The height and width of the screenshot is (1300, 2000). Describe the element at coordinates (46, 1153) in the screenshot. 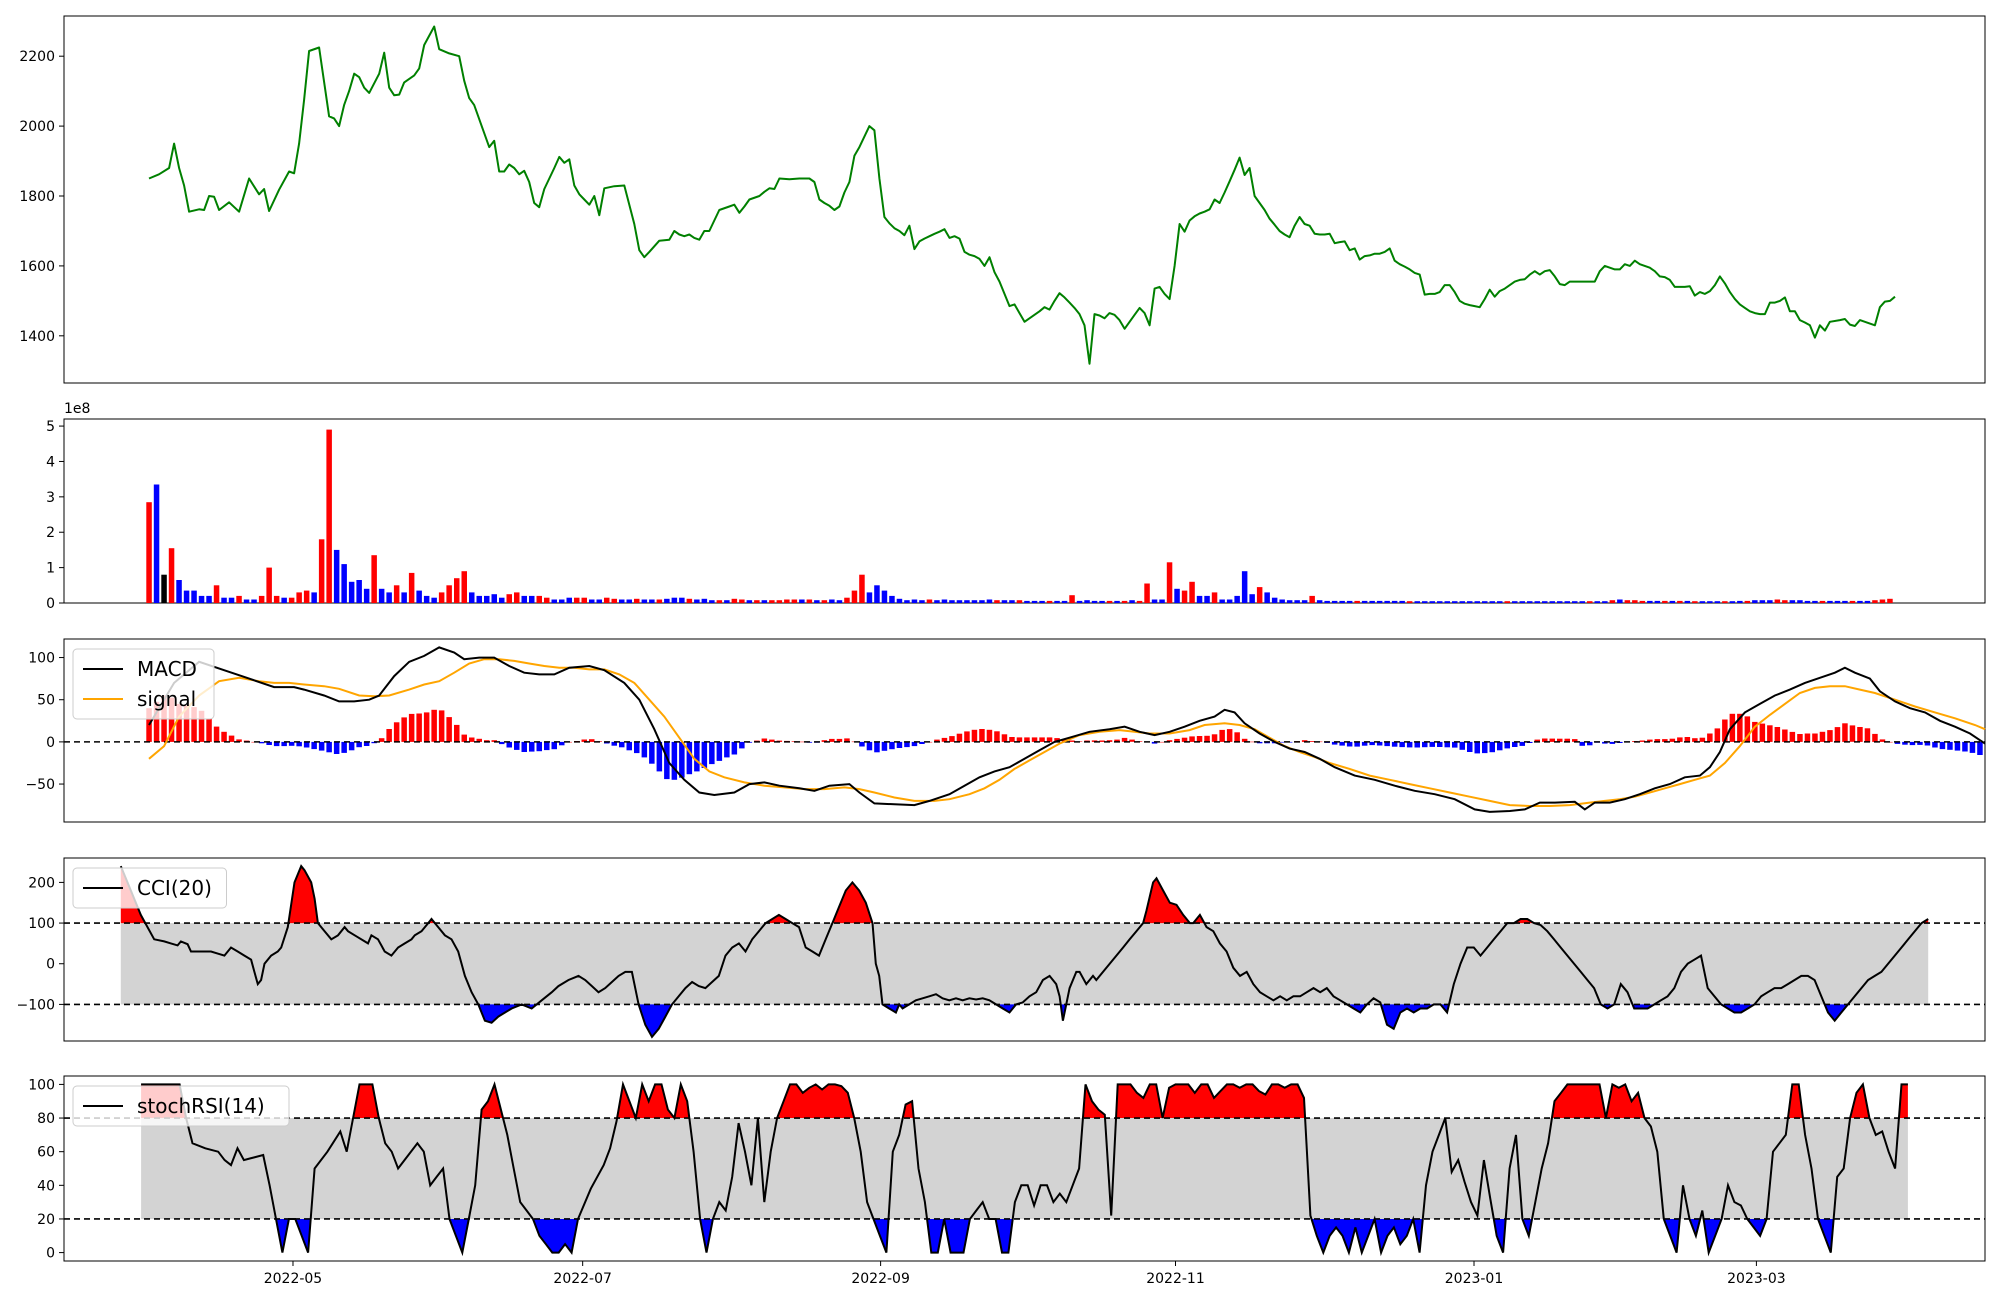

I see `stochrsi-ytick-label: 60` at that location.